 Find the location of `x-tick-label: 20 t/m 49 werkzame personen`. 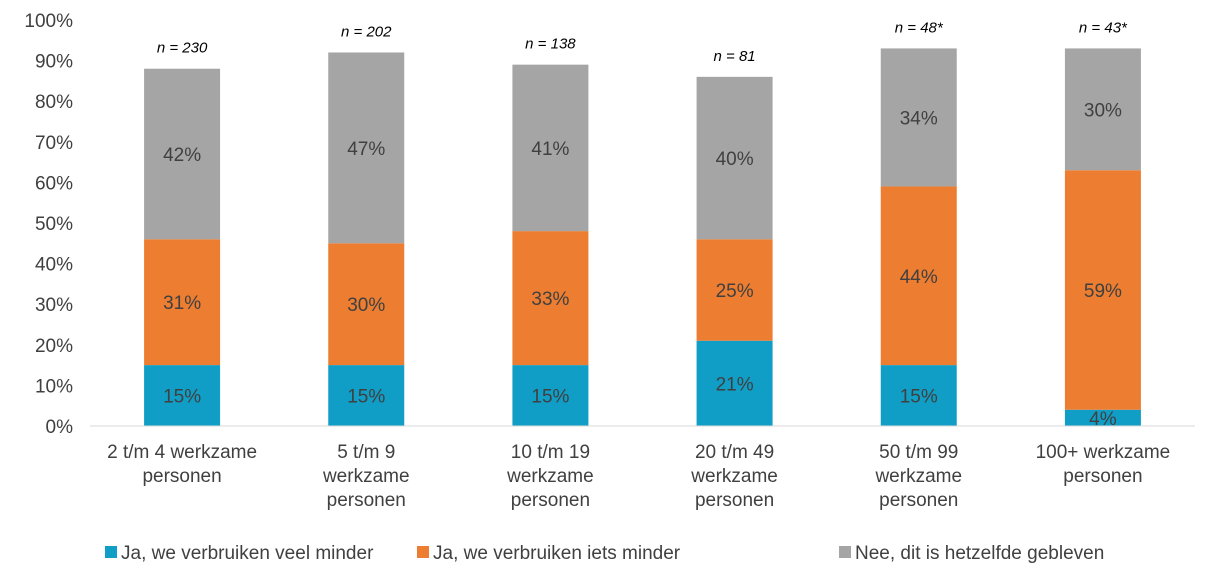

x-tick-label: 20 t/m 49 werkzame personen is located at coordinates (734, 476).